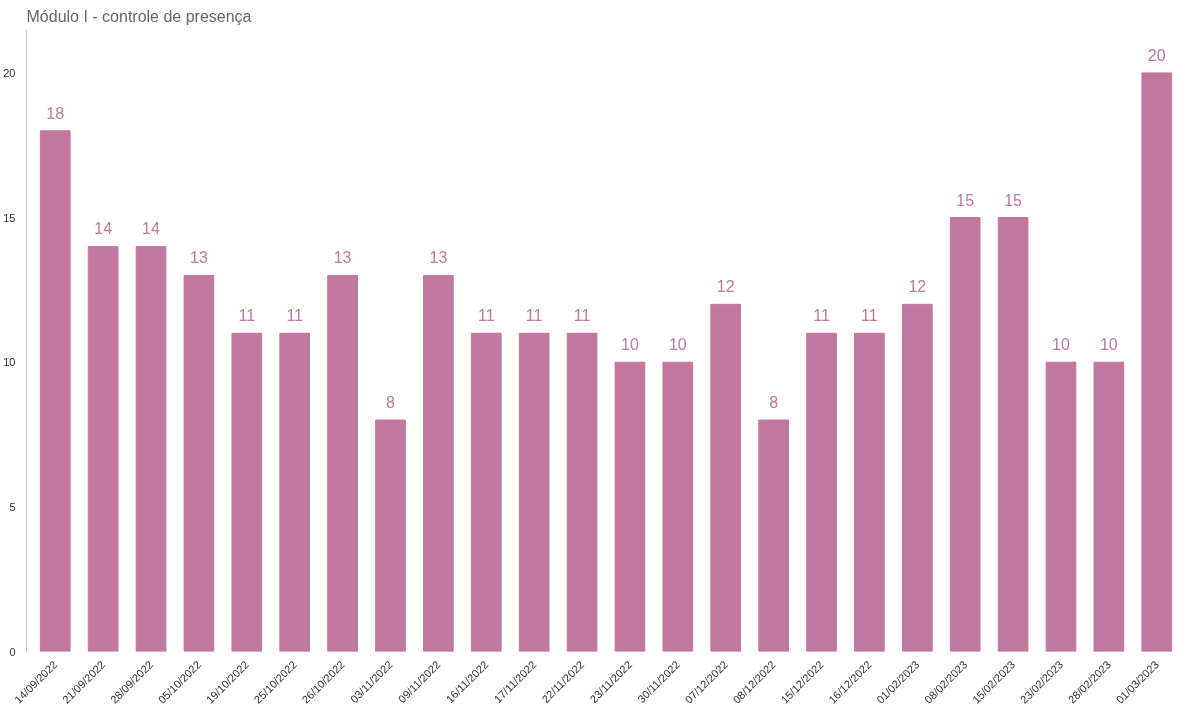 This screenshot has height=715, width=1193. I want to click on y-tick-label: 20, so click(9, 72).